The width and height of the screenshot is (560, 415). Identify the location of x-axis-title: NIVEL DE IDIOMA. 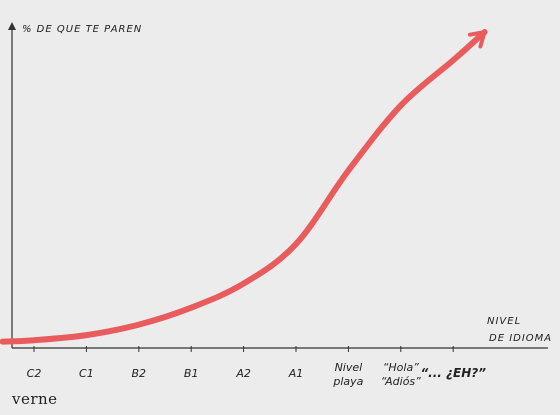
(519, 330).